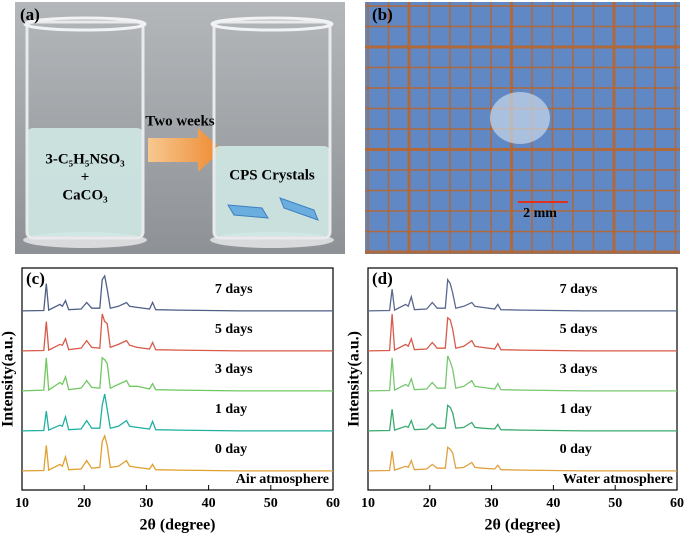 The width and height of the screenshot is (685, 543). Describe the element at coordinates (618, 479) in the screenshot. I see `annotation: Water atmosphere` at that location.